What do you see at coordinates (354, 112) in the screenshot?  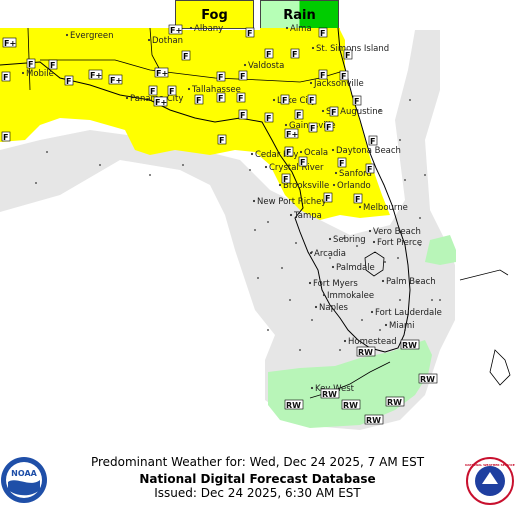 I see `city-label: St. Augustine` at bounding box center [354, 112].